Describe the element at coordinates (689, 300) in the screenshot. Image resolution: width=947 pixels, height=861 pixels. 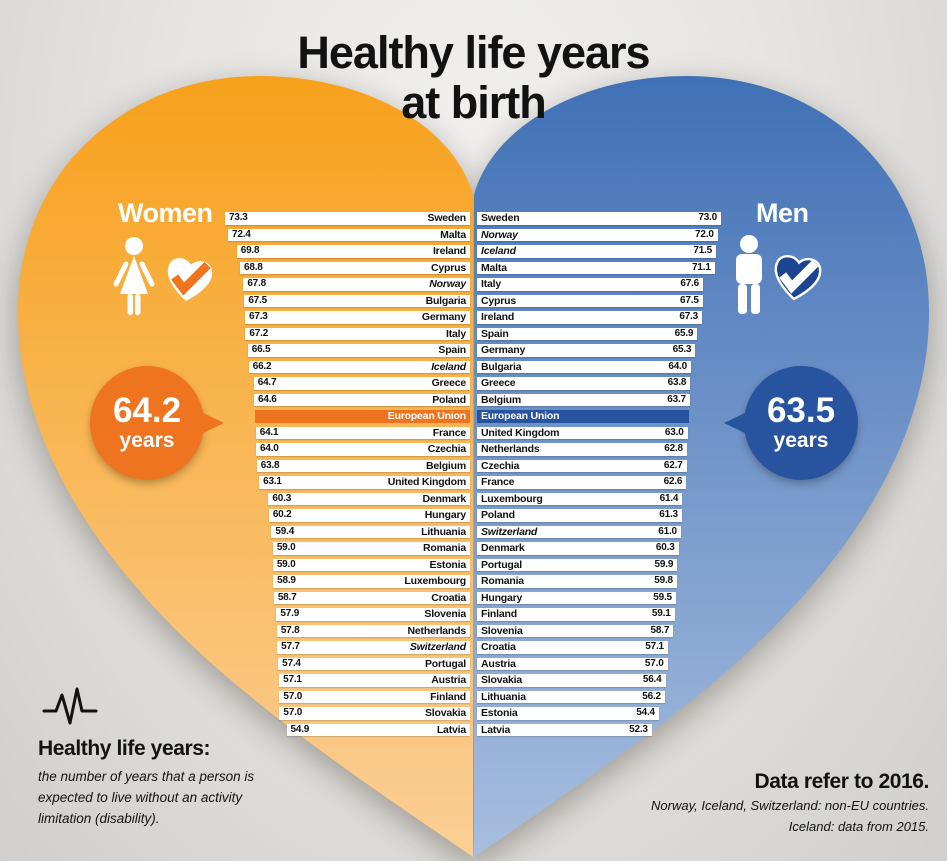
I see `value-label: 67.5` at that location.